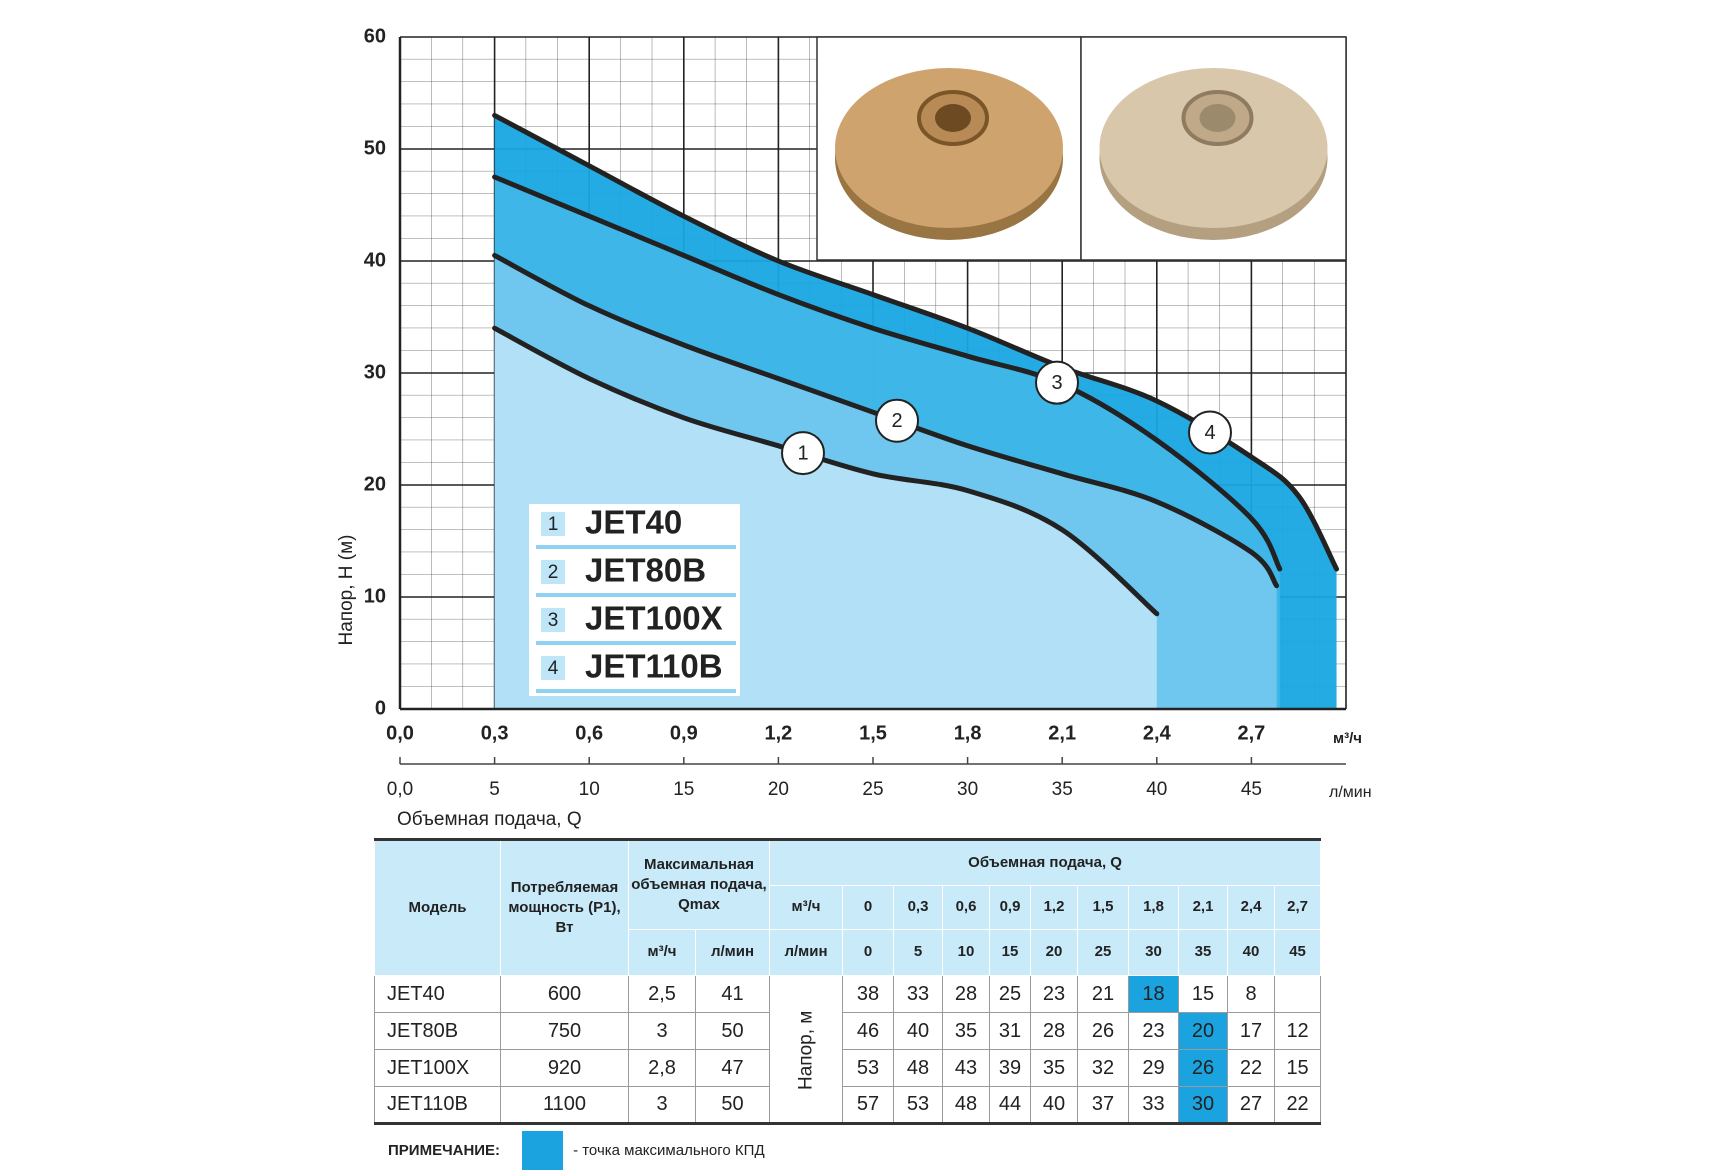 The width and height of the screenshot is (1728, 1176). Describe the element at coordinates (645, 570) in the screenshot. I see `legend-label: JET80B` at that location.